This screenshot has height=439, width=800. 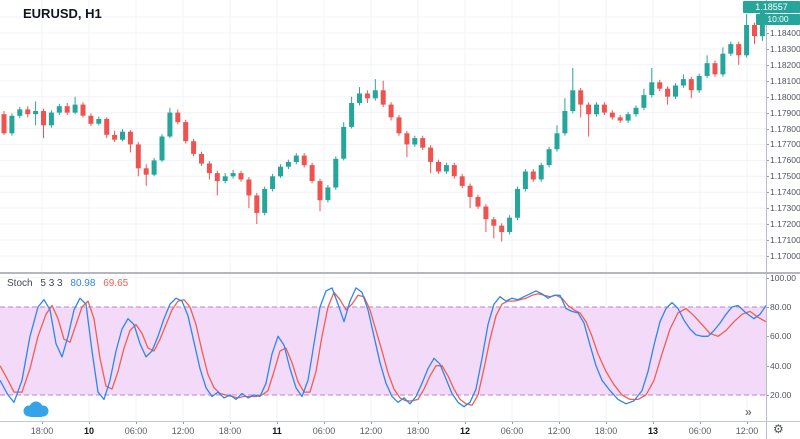 I want to click on pane-divider, so click(x=400, y=273).